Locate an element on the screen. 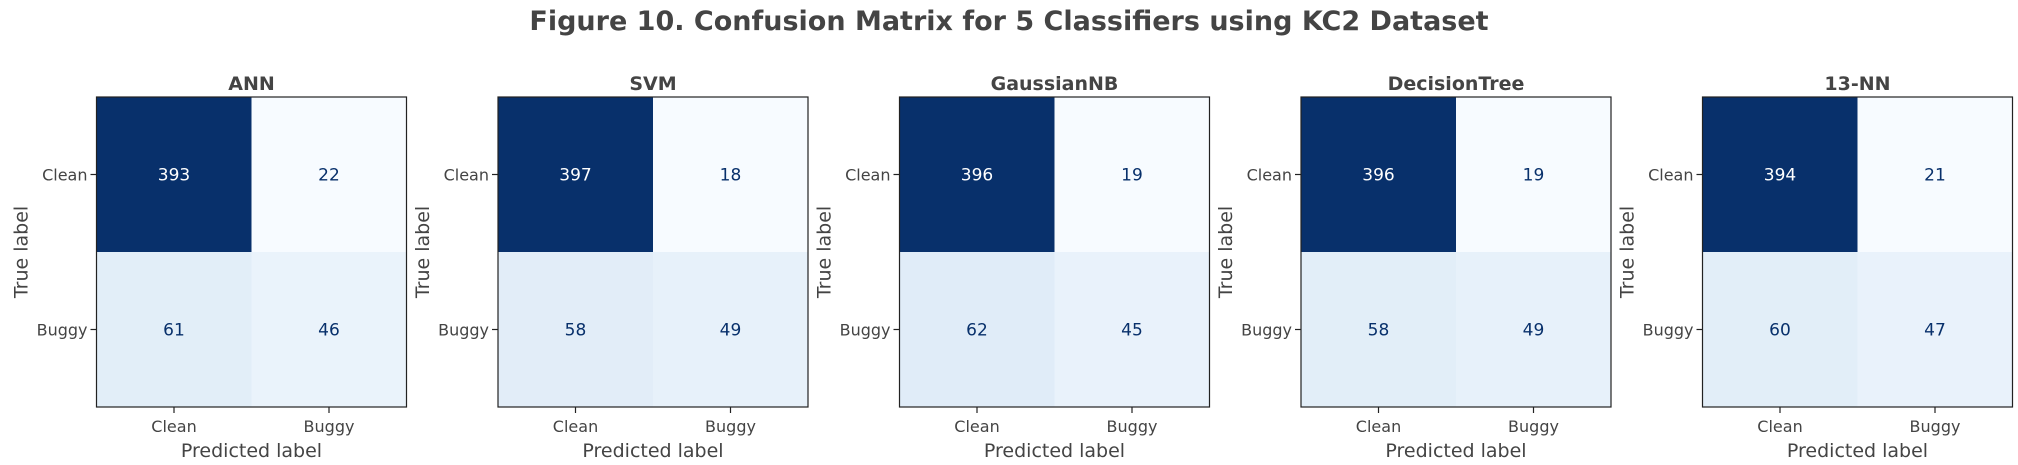 Image resolution: width=2018 pixels, height=465 pixels. cell-value: 46 is located at coordinates (329, 331).